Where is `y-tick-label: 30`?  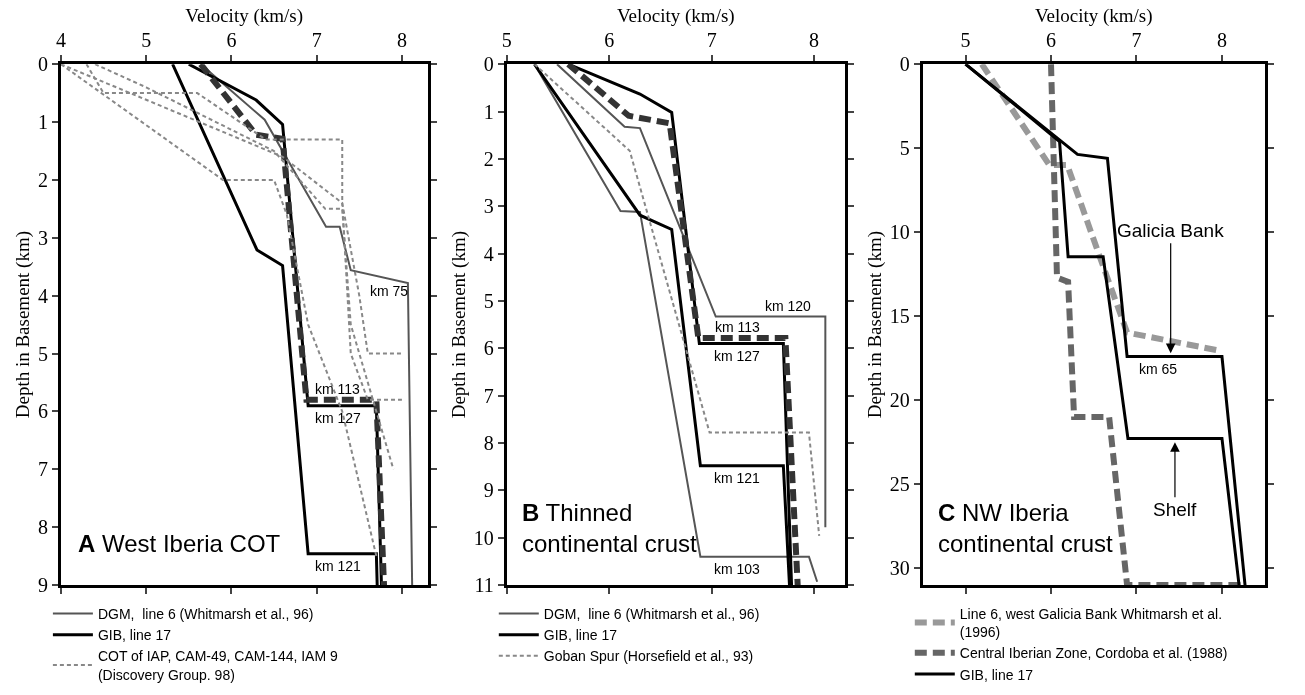
y-tick-label: 30 is located at coordinates (899, 568).